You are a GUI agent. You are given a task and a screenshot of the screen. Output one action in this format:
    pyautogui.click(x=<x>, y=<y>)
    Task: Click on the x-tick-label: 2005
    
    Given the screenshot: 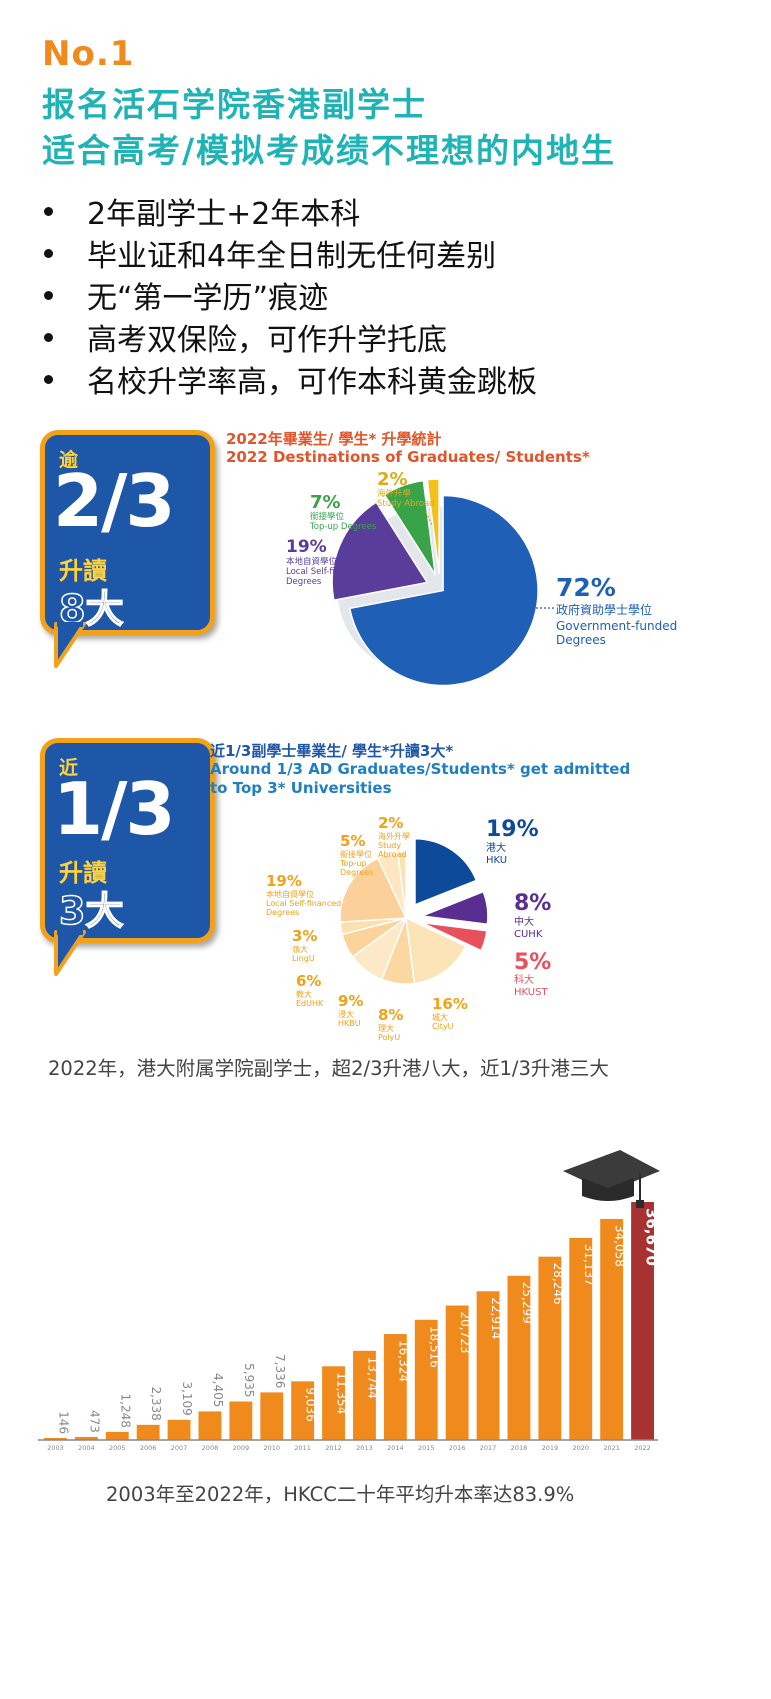 What is the action you would take?
    pyautogui.click(x=117, y=1448)
    